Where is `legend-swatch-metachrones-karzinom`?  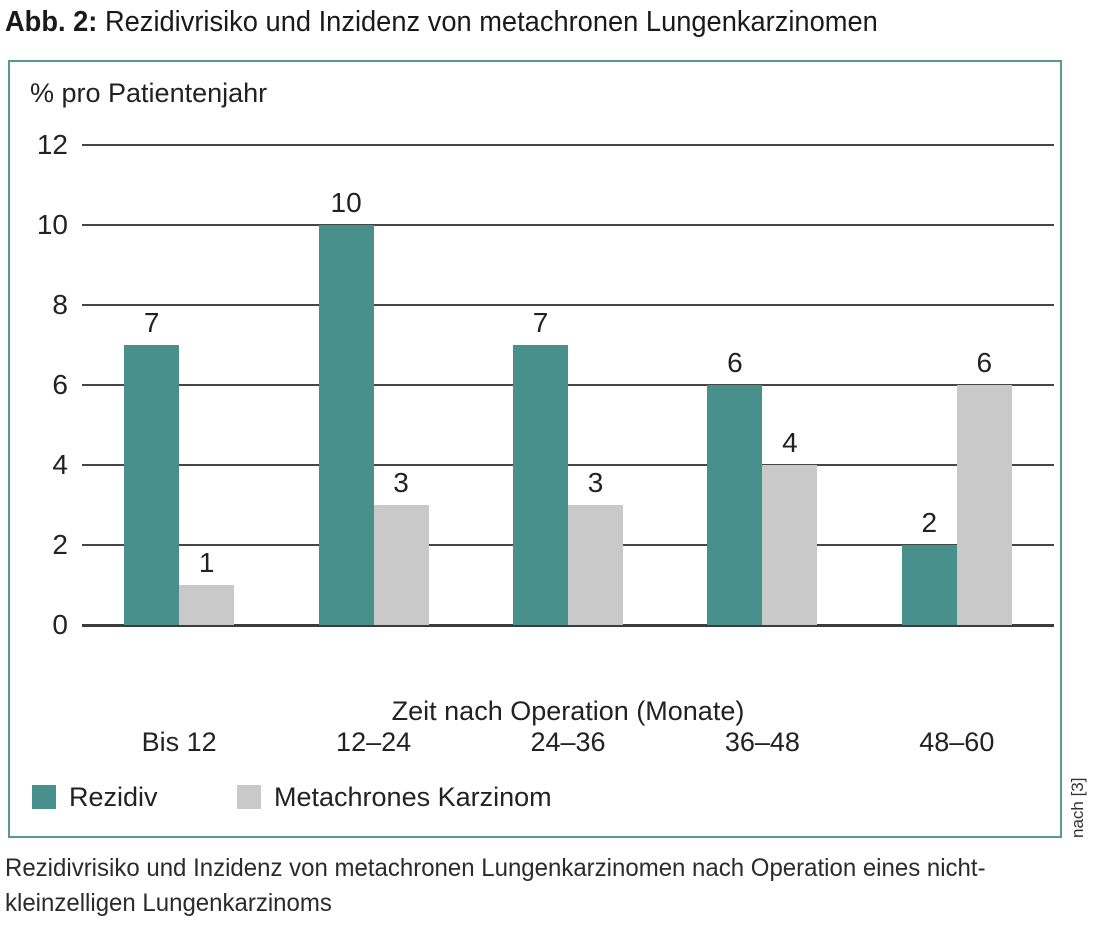 legend-swatch-metachrones-karzinom is located at coordinates (249, 797).